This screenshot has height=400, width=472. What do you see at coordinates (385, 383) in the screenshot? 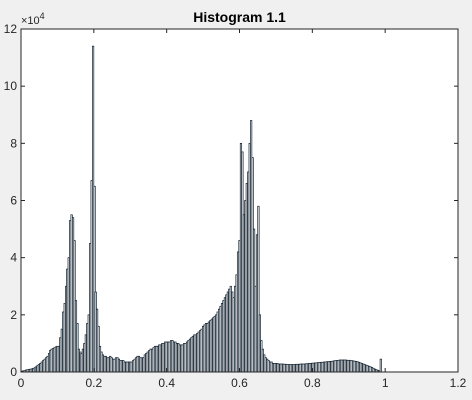
I see `x-tick-label: 1` at bounding box center [385, 383].